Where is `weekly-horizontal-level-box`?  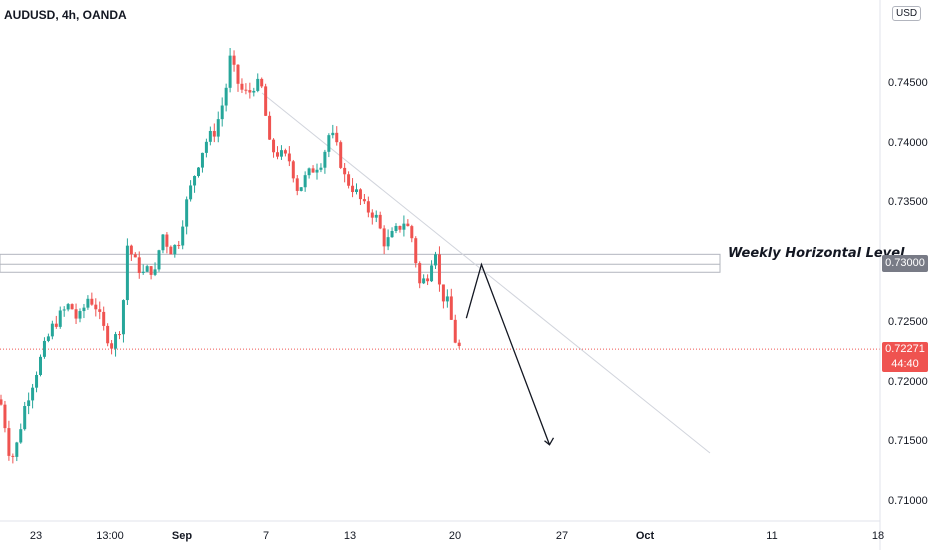
weekly-horizontal-level-box is located at coordinates (360, 263).